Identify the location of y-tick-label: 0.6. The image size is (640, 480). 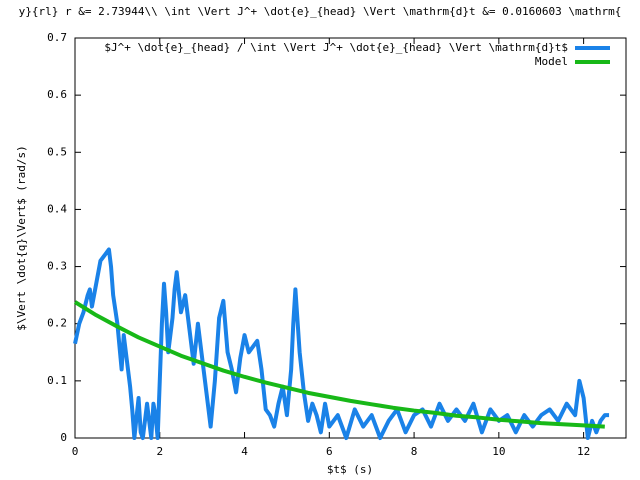
(57, 94).